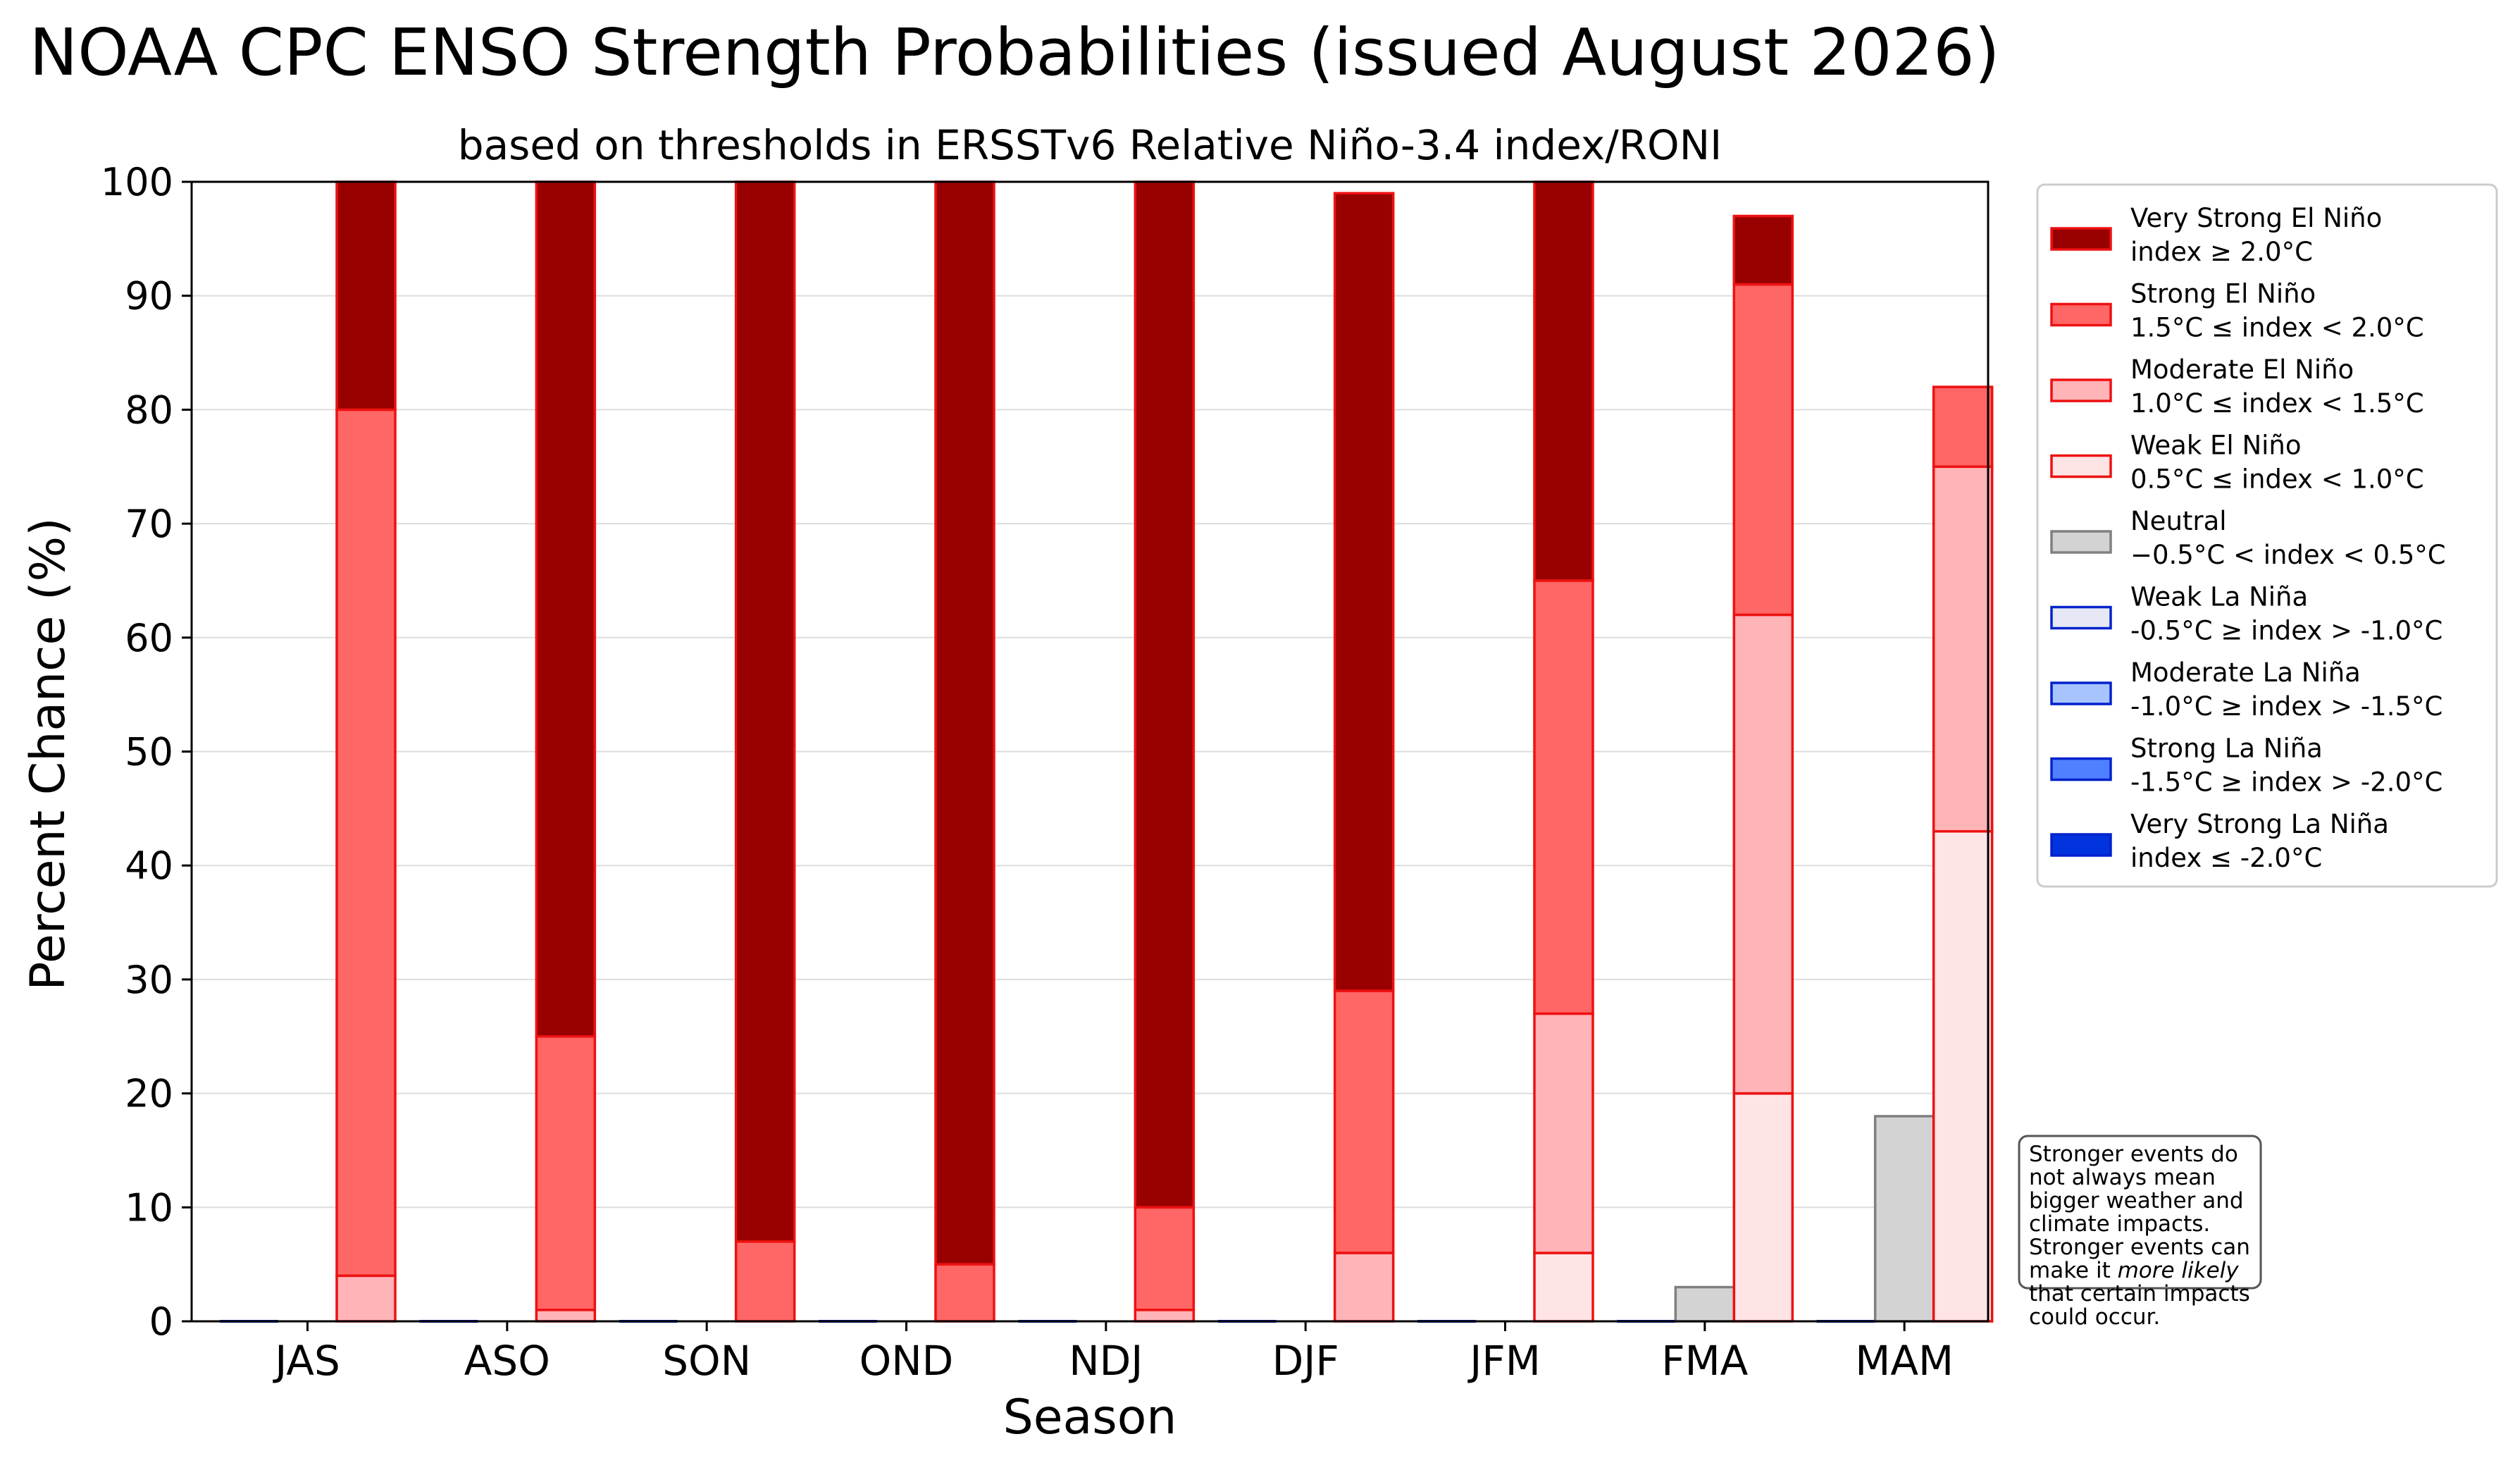 The image size is (2520, 1470). What do you see at coordinates (149, 1094) in the screenshot?
I see `y-tick-label-20: 20` at bounding box center [149, 1094].